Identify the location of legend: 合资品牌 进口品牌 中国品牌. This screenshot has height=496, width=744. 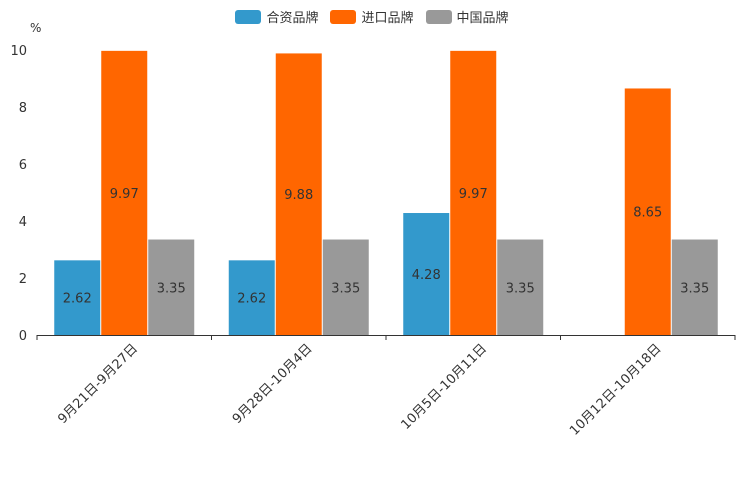
(372, 16).